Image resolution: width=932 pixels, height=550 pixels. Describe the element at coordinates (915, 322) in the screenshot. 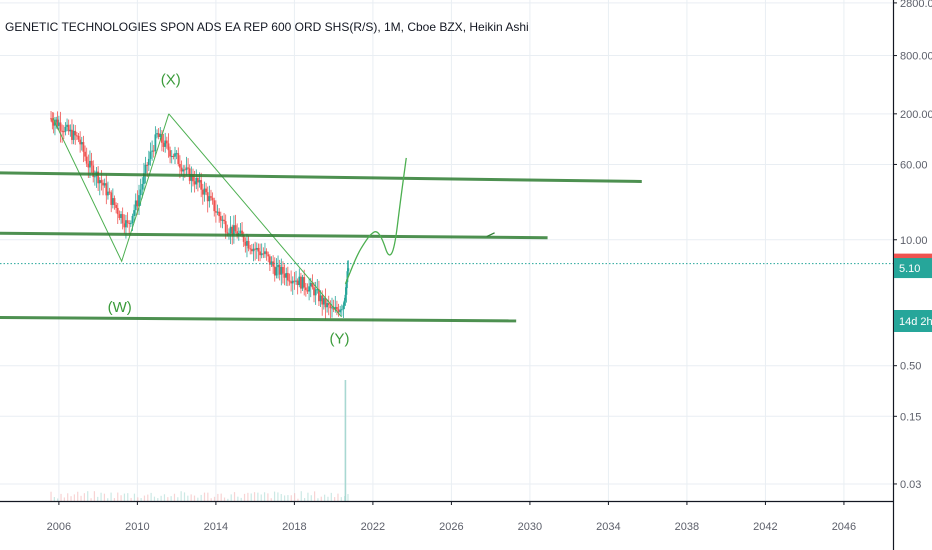

I see `price-badge-label: 14d 2h` at that location.